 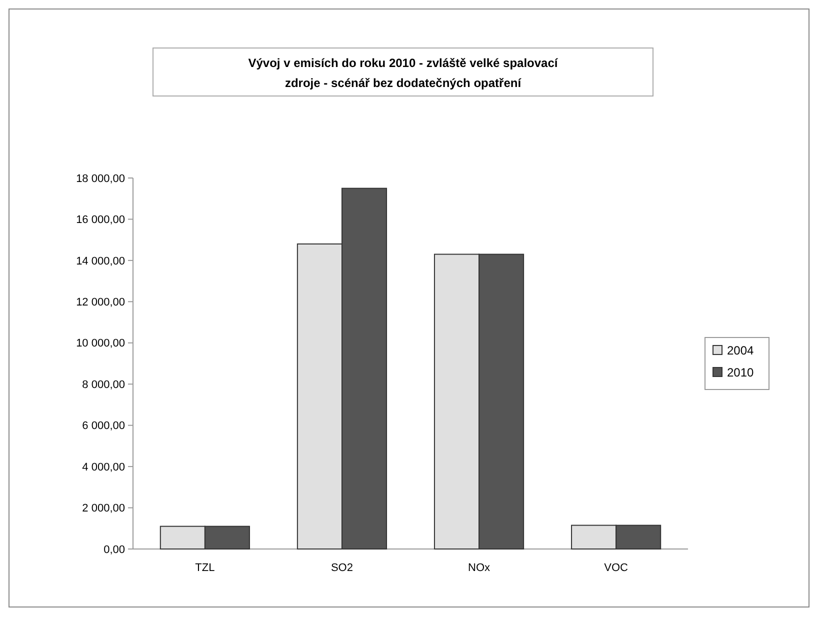 What do you see at coordinates (103, 508) in the screenshot?
I see `y-tick-label: 2 000,00` at bounding box center [103, 508].